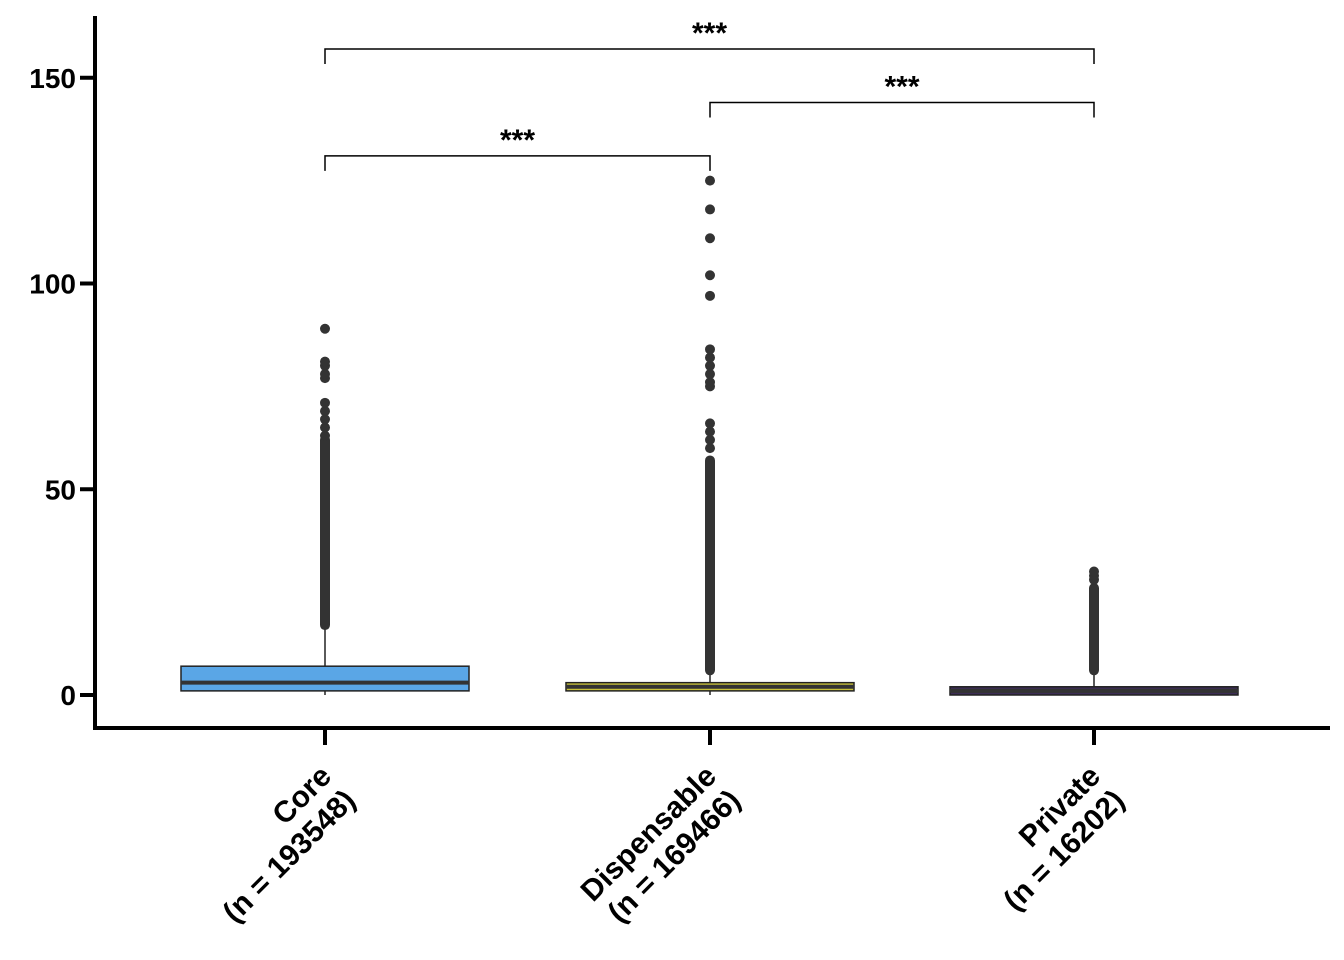 The width and height of the screenshot is (1344, 960). What do you see at coordinates (52, 284) in the screenshot?
I see `y-tick-label-100: 100` at bounding box center [52, 284].